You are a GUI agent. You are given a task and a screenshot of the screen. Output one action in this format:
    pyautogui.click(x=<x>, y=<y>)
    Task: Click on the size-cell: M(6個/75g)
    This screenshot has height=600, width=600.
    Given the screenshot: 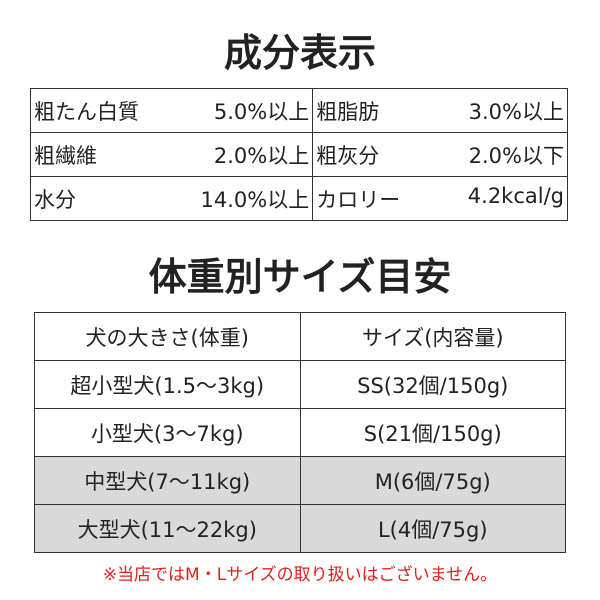 What is the action you would take?
    pyautogui.click(x=432, y=480)
    